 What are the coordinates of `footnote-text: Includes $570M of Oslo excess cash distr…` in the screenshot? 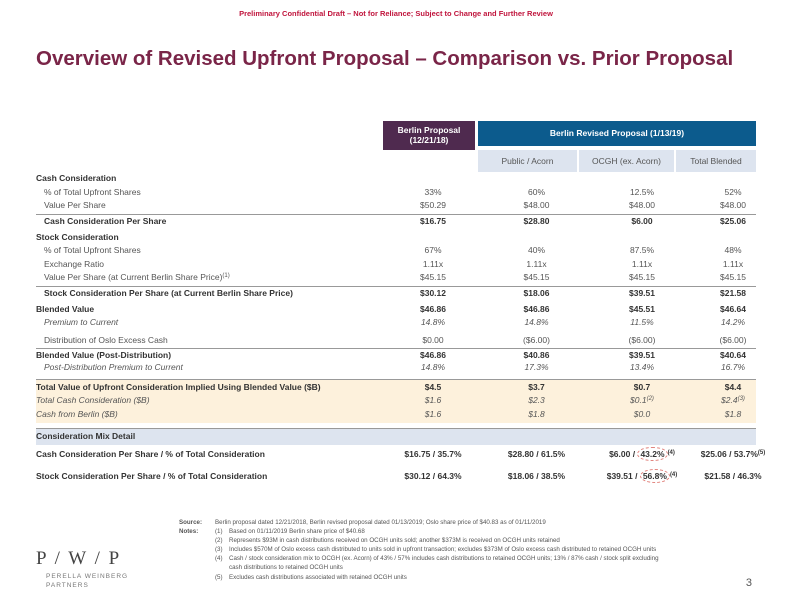 It's located at (443, 550).